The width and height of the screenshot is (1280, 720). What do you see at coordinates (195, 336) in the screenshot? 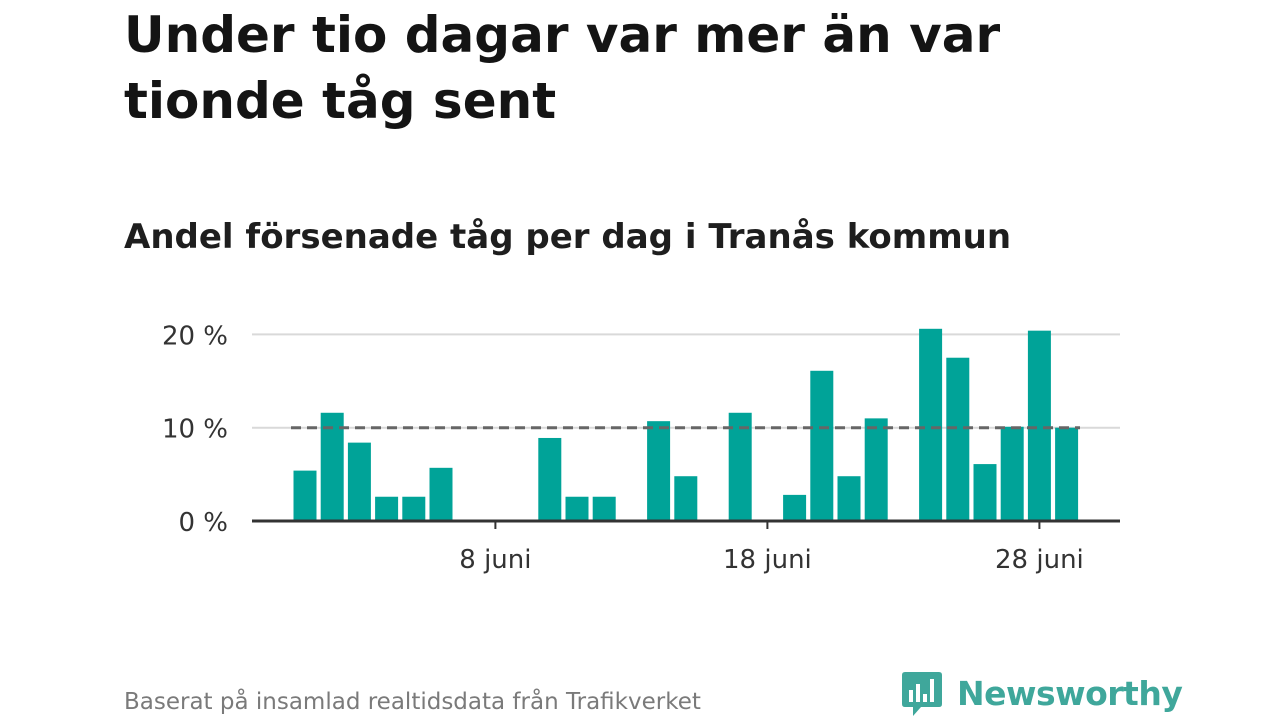
I see `y-tick-label: 20 %` at bounding box center [195, 336].